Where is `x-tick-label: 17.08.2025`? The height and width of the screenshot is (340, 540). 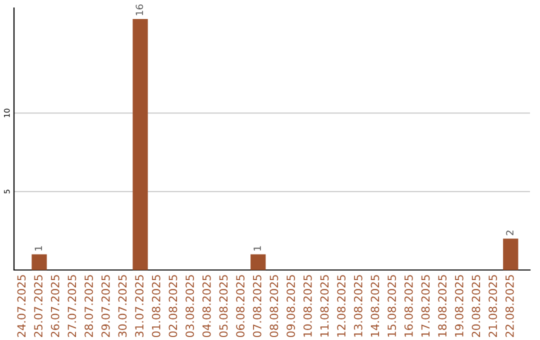
x-tick-label: 17.08.2025 is located at coordinates (425, 306).